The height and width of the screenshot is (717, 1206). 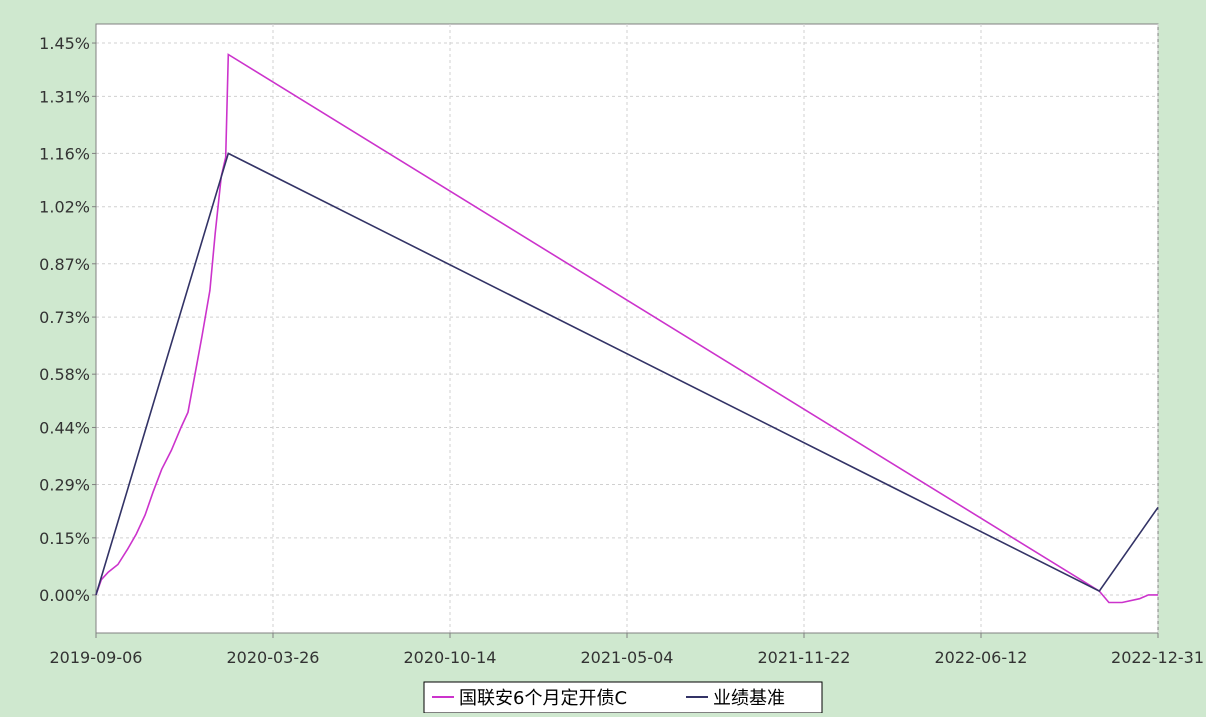 I want to click on x-tick-label: 2022-06-12, so click(x=981, y=657).